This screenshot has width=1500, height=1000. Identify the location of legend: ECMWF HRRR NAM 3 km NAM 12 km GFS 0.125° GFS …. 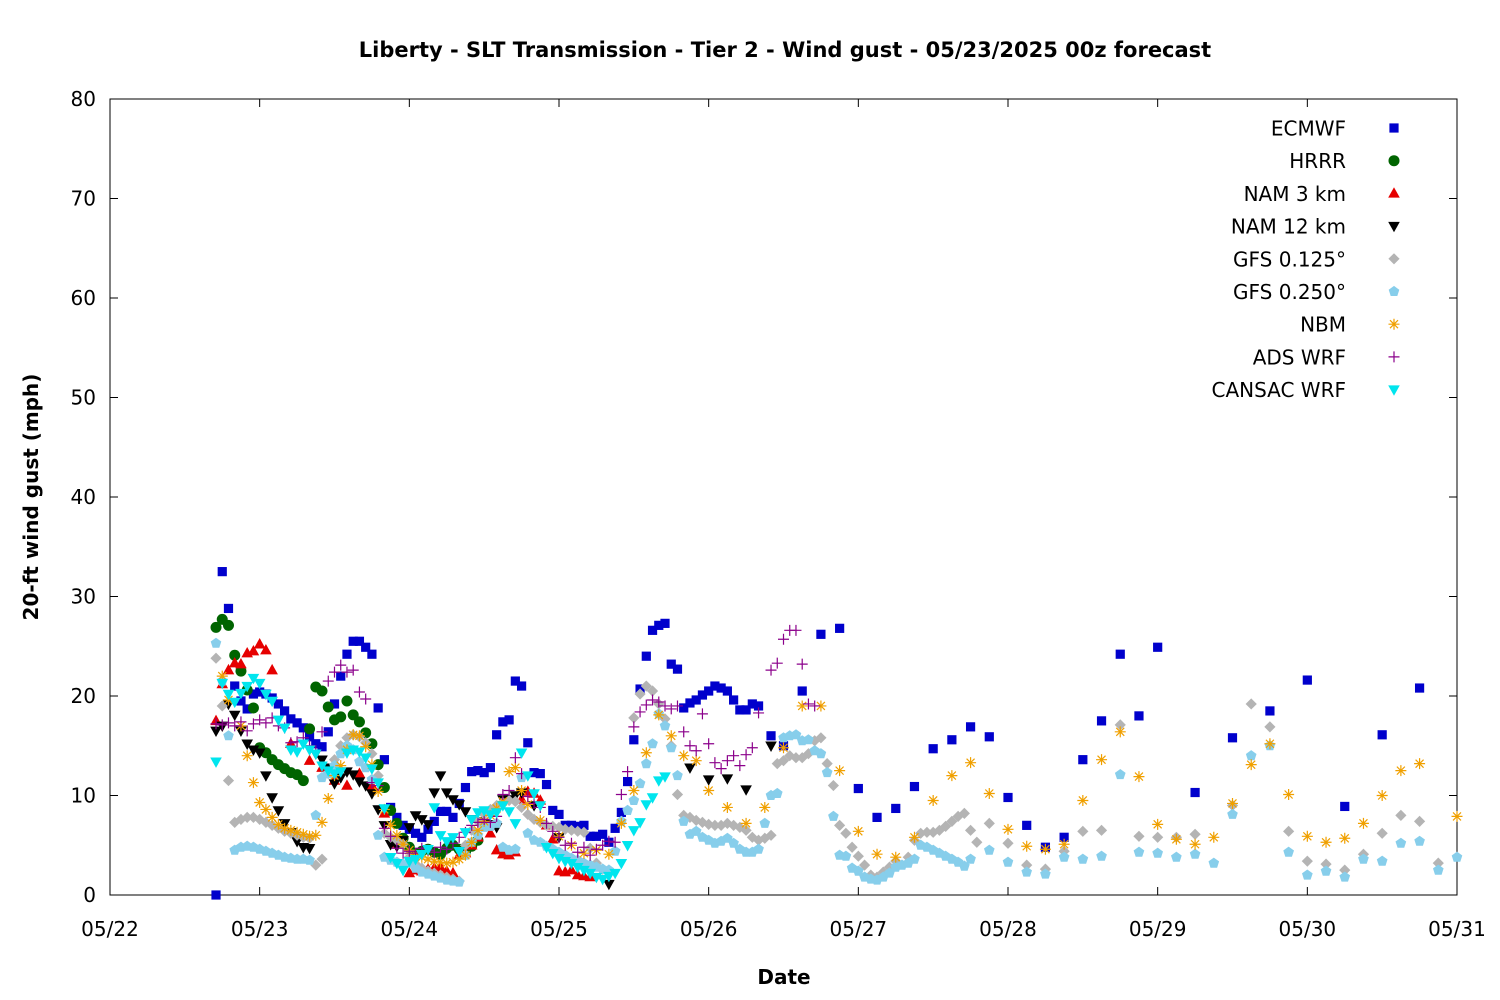
(1305, 259).